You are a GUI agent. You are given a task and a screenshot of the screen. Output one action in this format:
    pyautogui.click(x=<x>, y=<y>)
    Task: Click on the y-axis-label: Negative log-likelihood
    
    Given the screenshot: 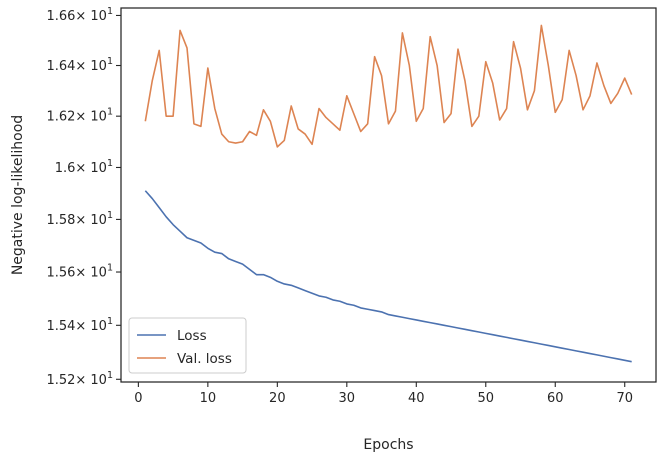 What is the action you would take?
    pyautogui.click(x=18, y=195)
    